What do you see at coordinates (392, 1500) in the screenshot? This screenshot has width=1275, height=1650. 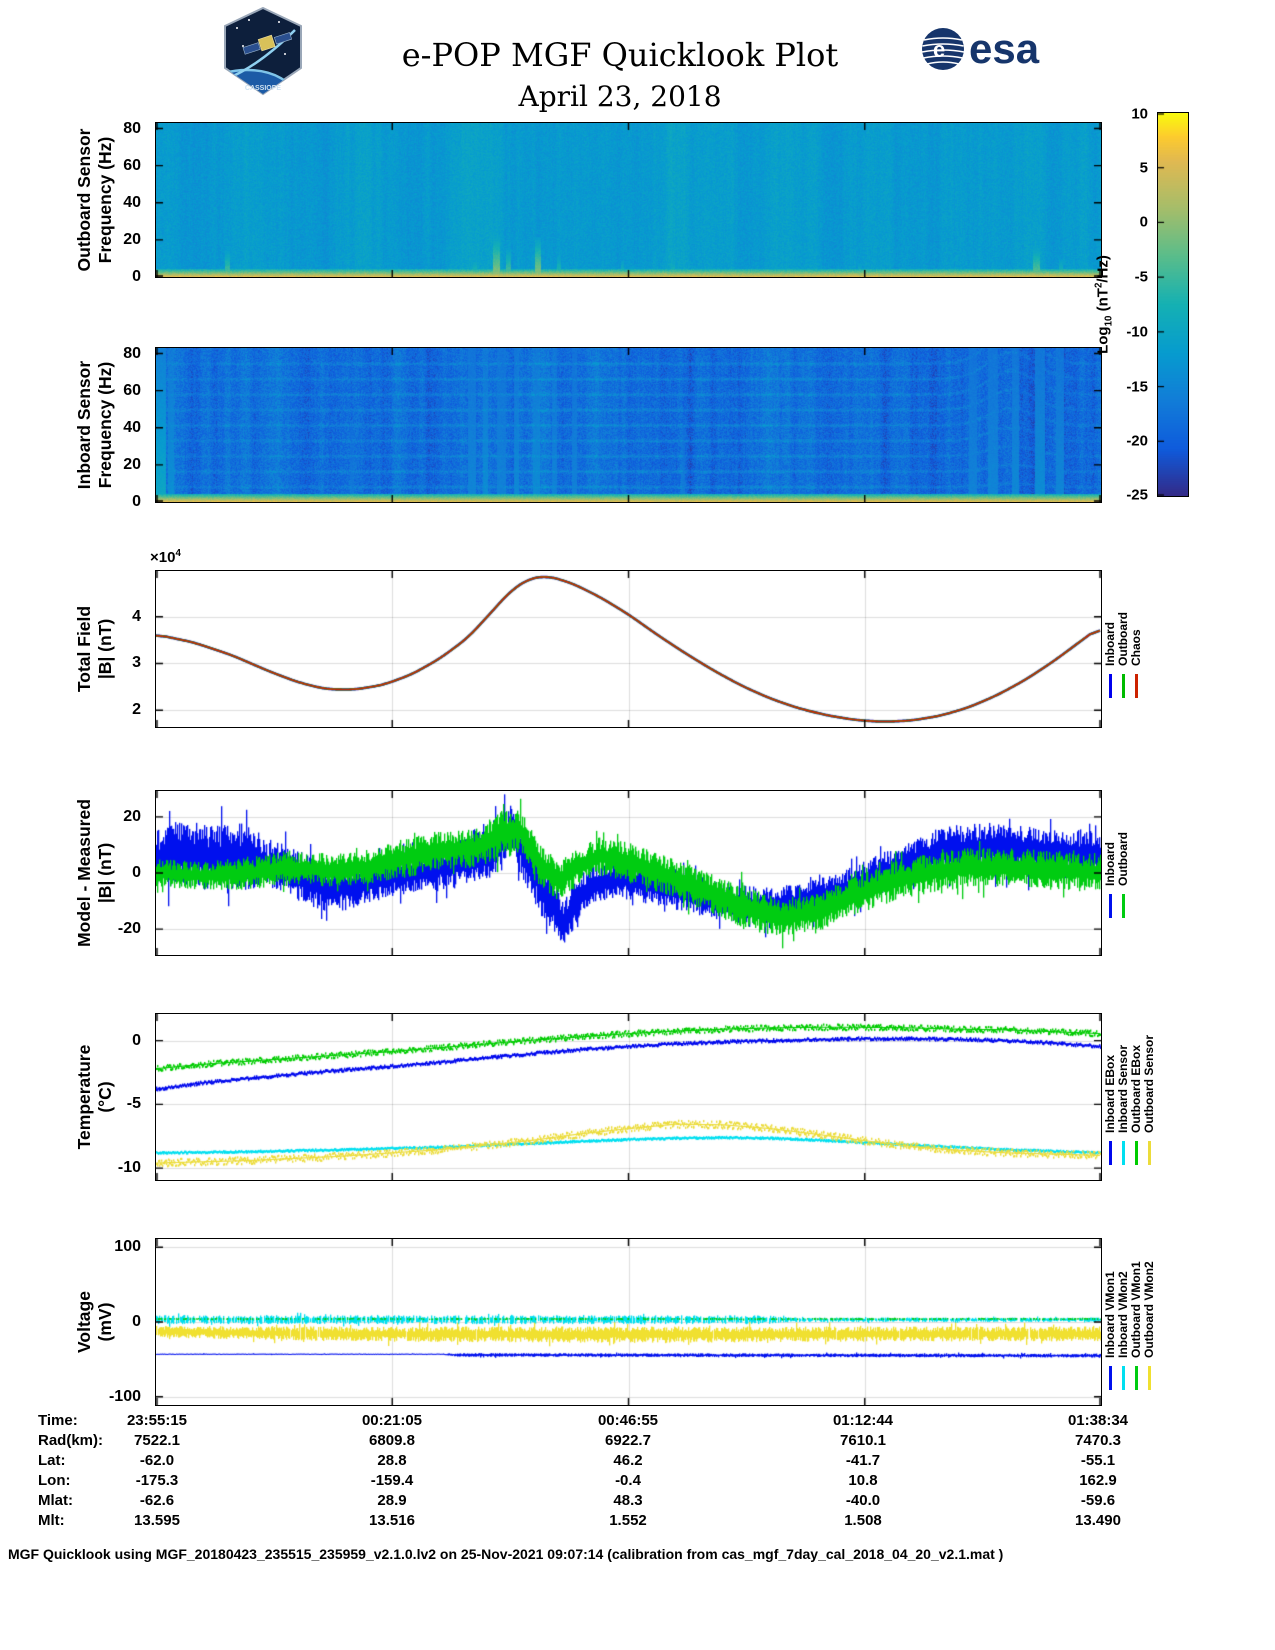 I see `table-cell: 28.9` at bounding box center [392, 1500].